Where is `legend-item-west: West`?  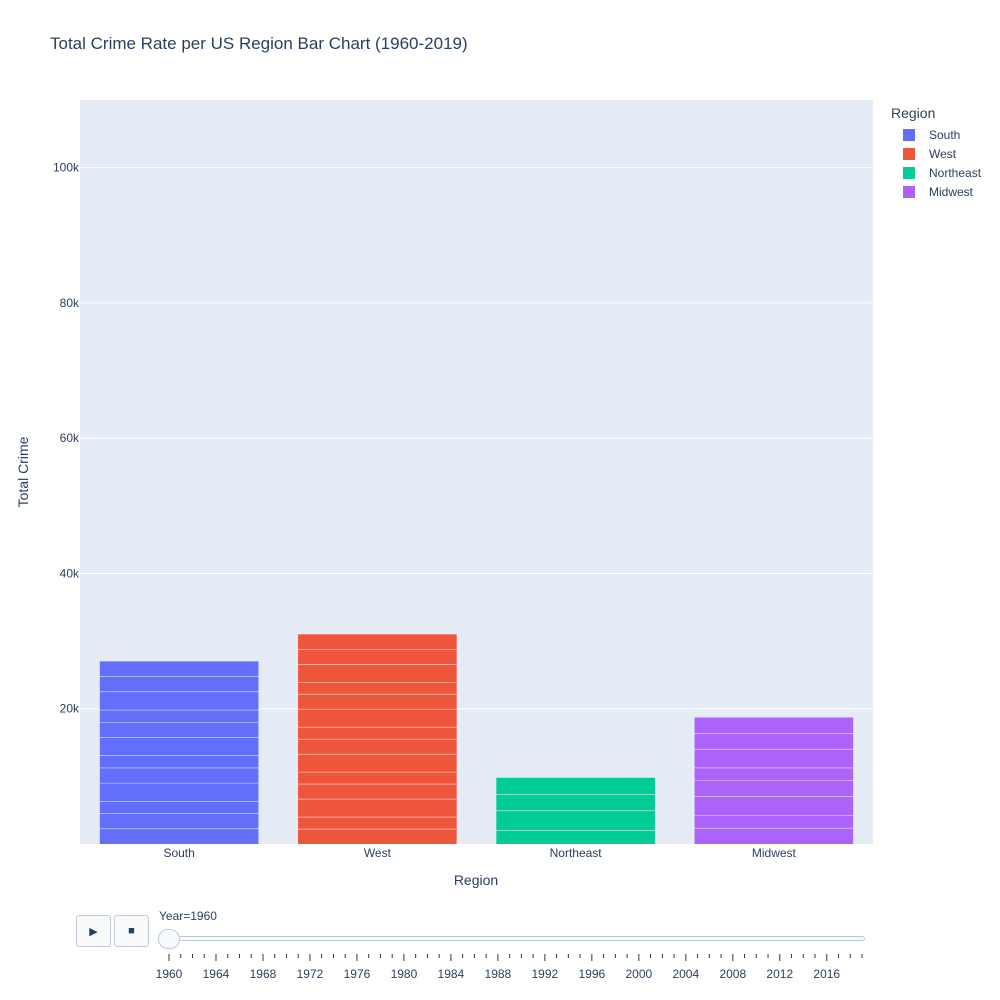
legend-item-west: West is located at coordinates (936, 153).